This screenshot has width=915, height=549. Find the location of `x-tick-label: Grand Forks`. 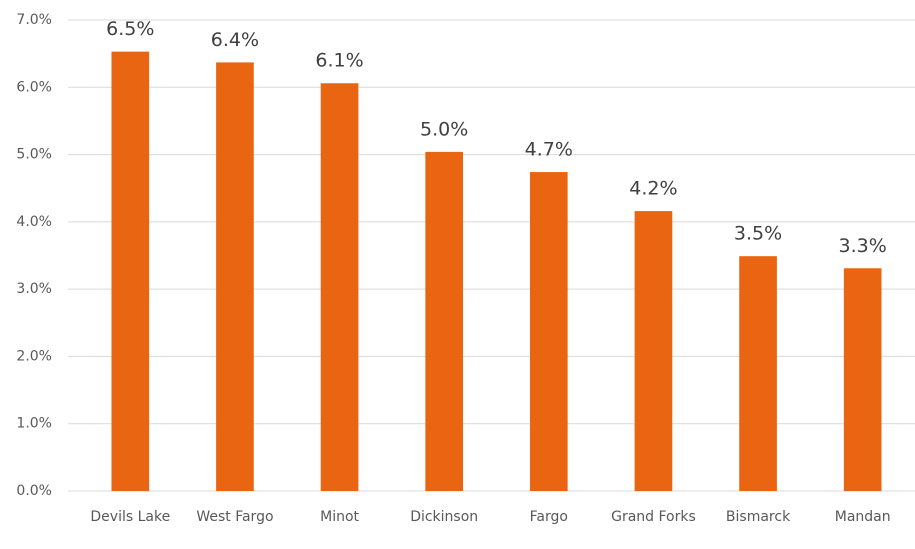

x-tick-label: Grand Forks is located at coordinates (653, 517).